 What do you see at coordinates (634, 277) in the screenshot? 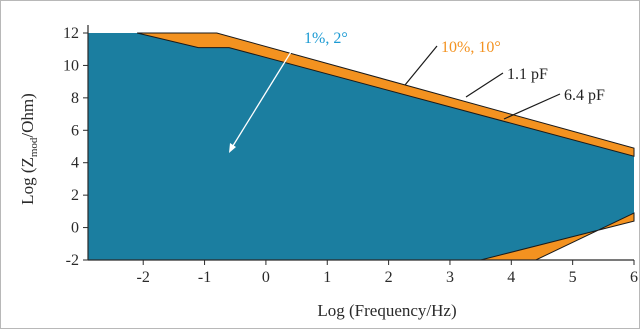
I see `x-tick-label: 6` at bounding box center [634, 277].